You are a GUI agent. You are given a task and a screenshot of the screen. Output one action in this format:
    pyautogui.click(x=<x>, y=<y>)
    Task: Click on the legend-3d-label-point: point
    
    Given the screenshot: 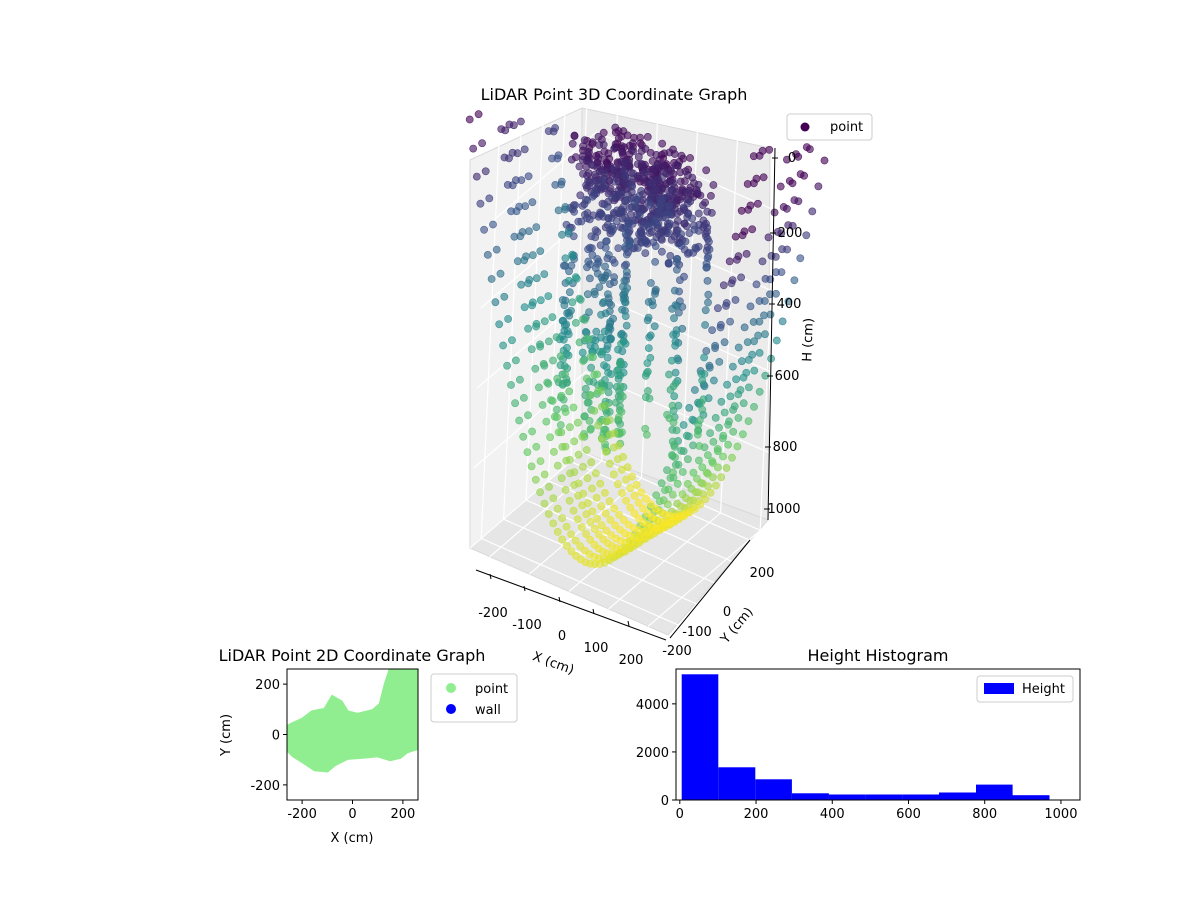 What is the action you would take?
    pyautogui.click(x=846, y=127)
    